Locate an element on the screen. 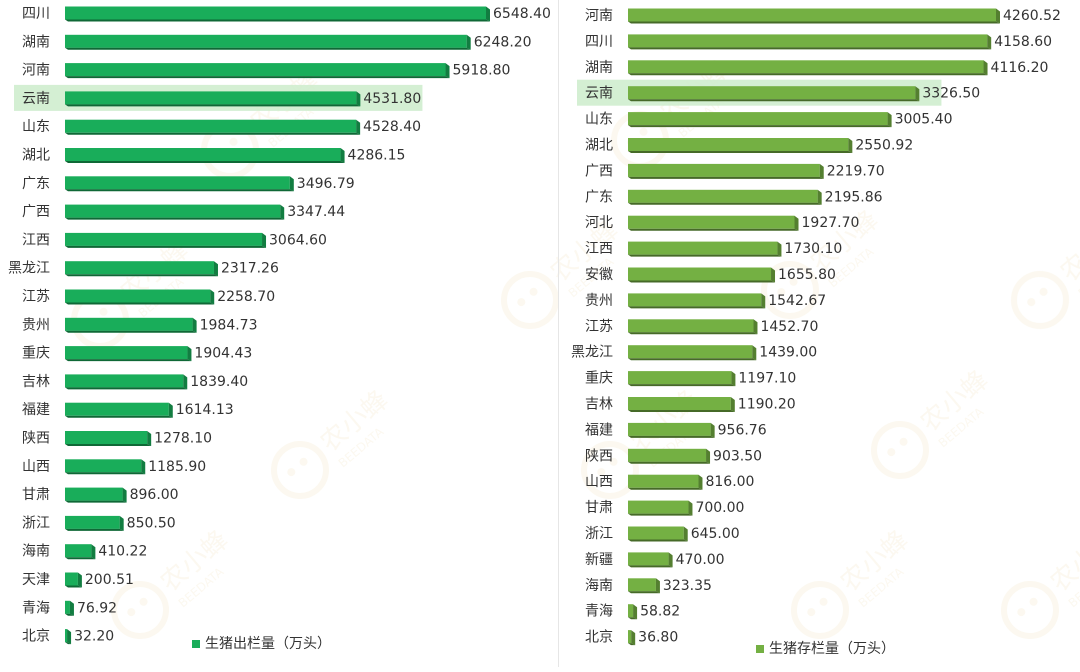 This screenshot has width=1080, height=672. category-label: 福建 is located at coordinates (599, 430).